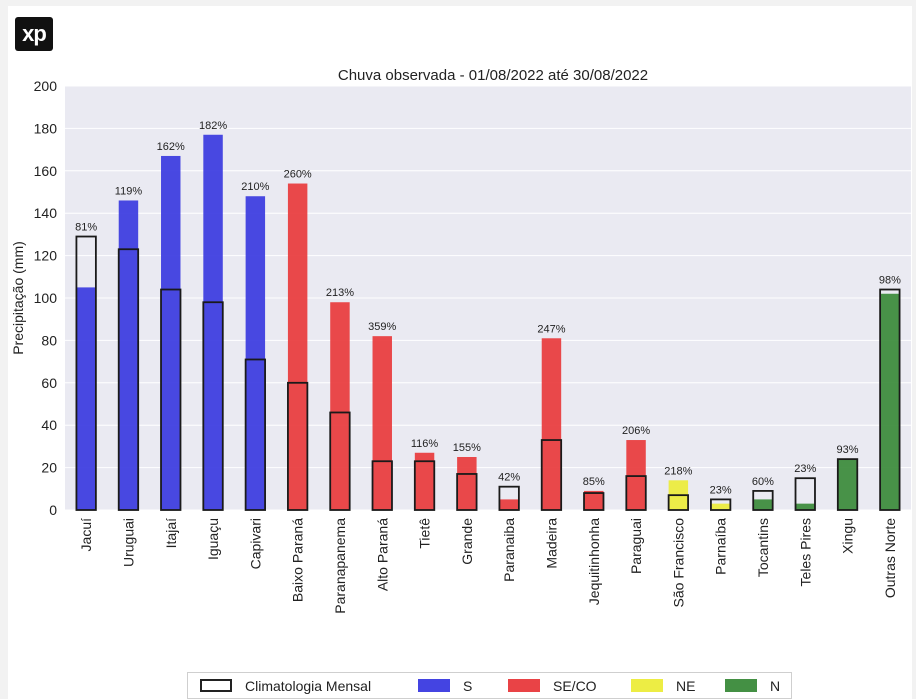 The height and width of the screenshot is (699, 916). Describe the element at coordinates (636, 431) in the screenshot. I see `percent-label: 206%` at that location.